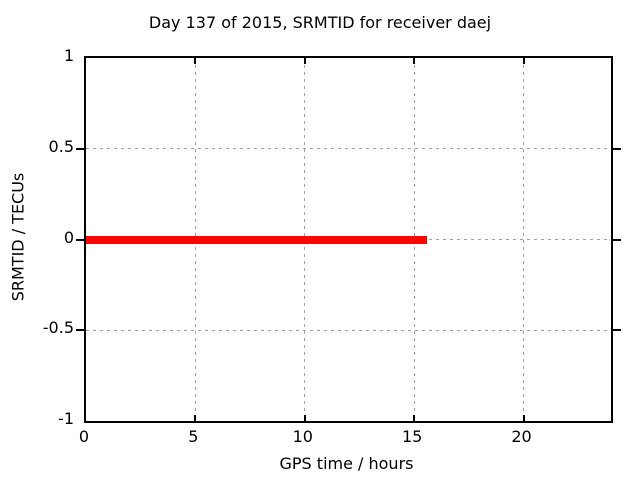  I want to click on x-tick-label: 15, so click(412, 436).